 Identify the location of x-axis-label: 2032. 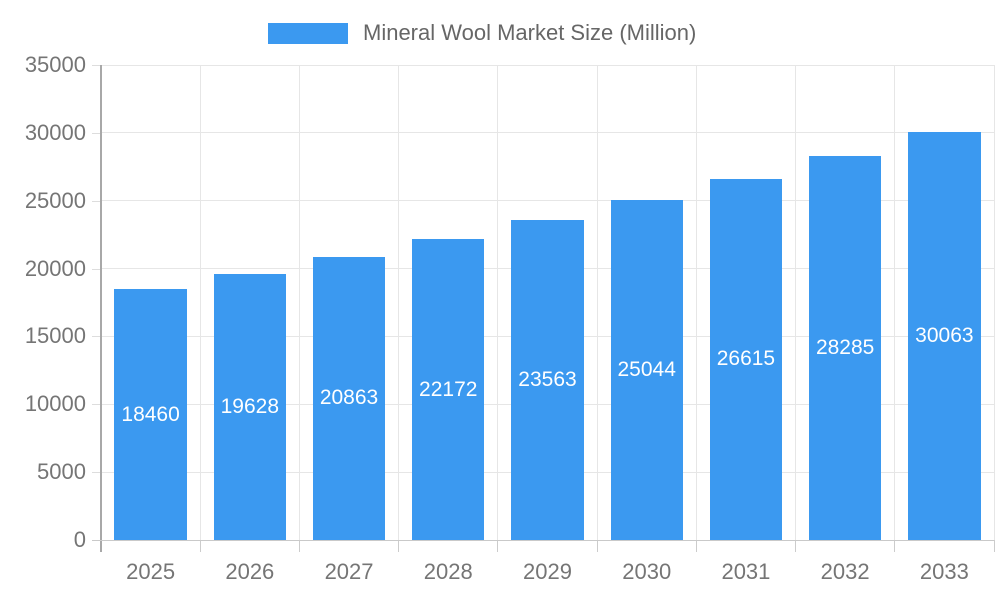
(845, 571).